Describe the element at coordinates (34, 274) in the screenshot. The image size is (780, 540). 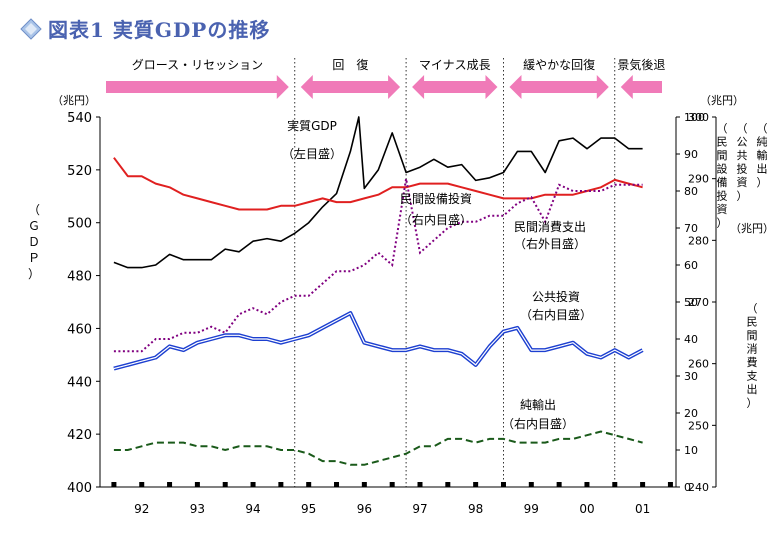
I see `left-axis-label-char: ）` at that location.